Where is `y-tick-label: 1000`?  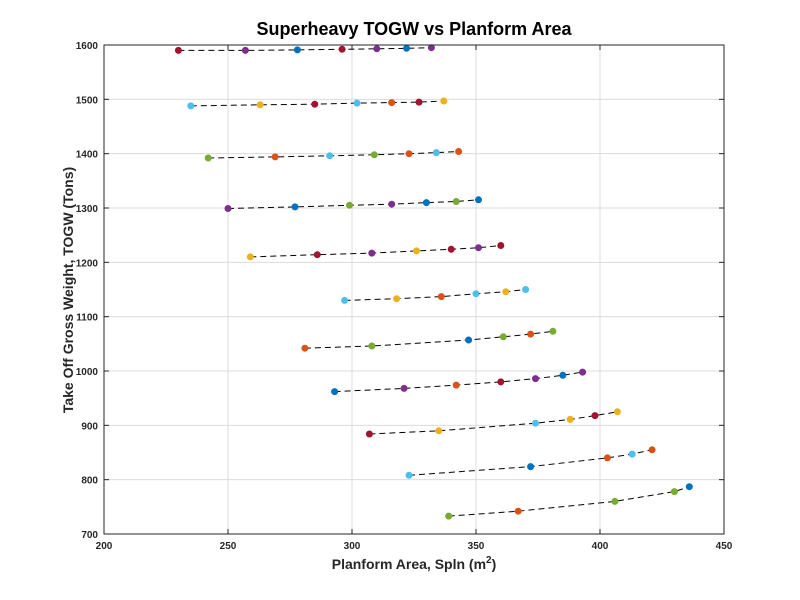
y-tick-label: 1000 is located at coordinates (87, 372).